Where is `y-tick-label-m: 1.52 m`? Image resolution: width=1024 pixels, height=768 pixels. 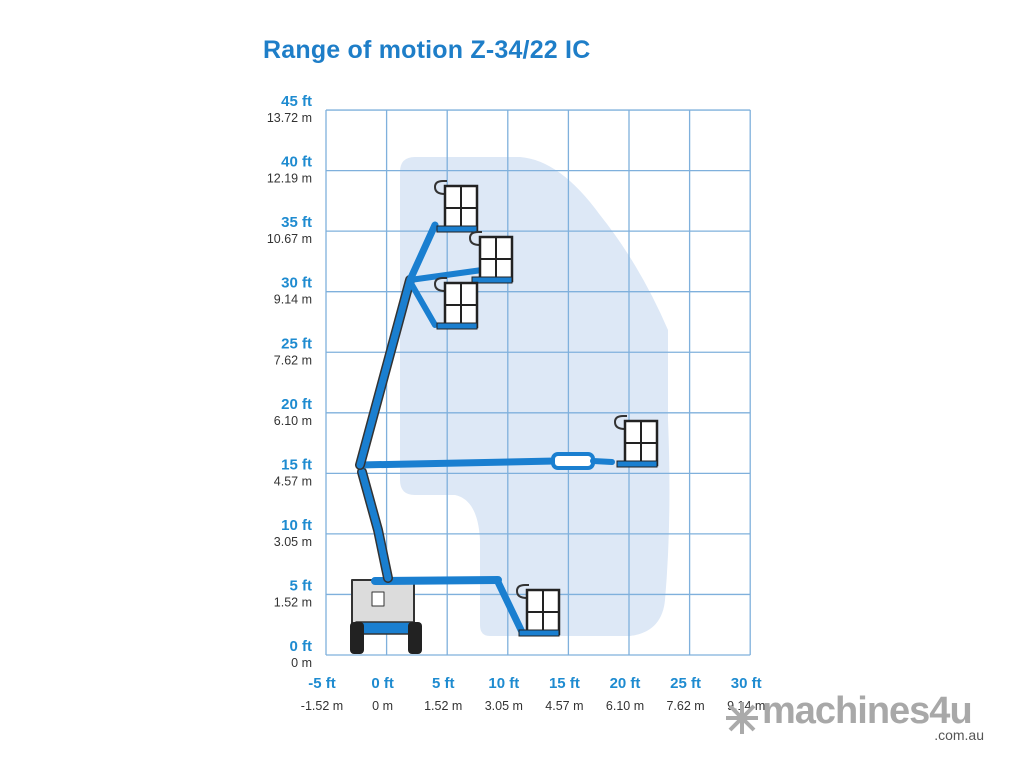
y-tick-label-m: 1.52 m is located at coordinates (293, 602).